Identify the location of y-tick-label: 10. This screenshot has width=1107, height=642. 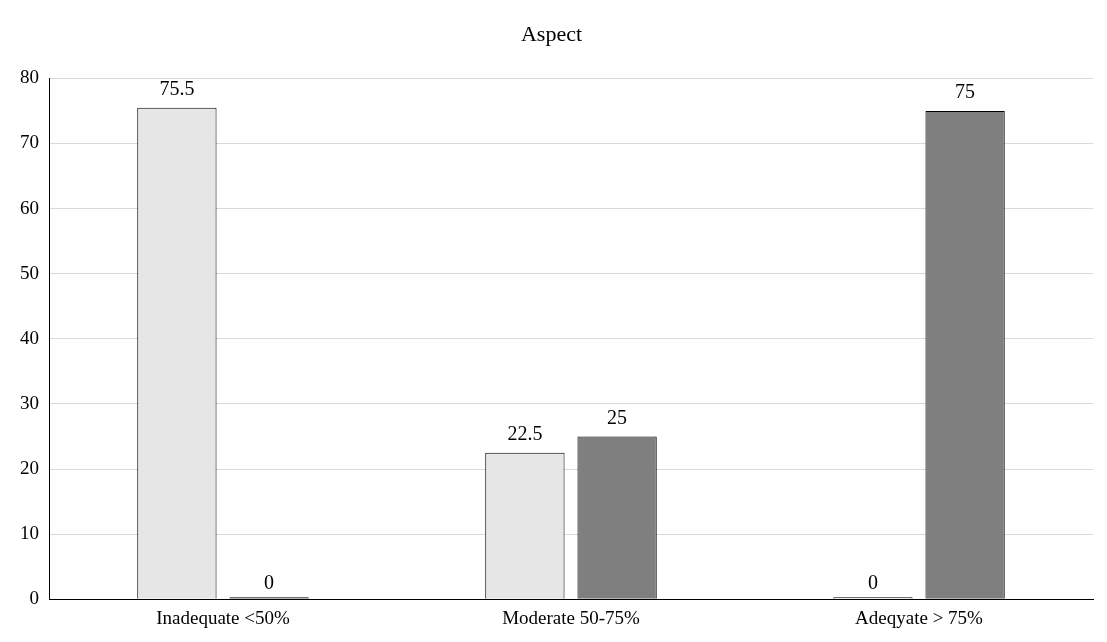
(29, 533).